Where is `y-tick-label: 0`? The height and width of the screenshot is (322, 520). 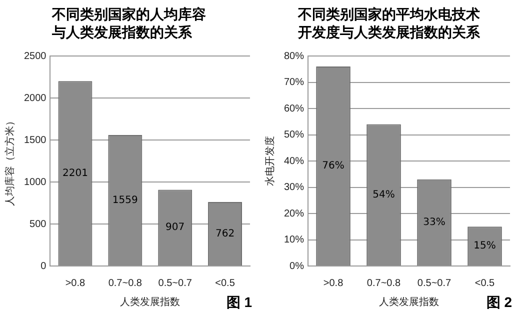 y-tick-label: 0 is located at coordinates (43, 266).